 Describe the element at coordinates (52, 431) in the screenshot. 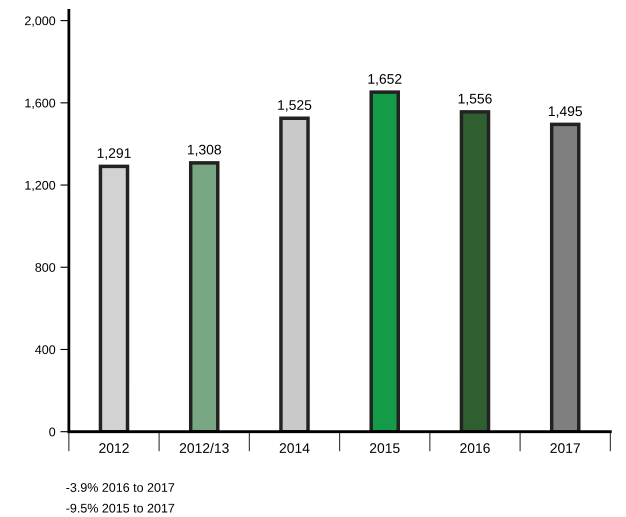

I see `y-tick-label: 0` at that location.